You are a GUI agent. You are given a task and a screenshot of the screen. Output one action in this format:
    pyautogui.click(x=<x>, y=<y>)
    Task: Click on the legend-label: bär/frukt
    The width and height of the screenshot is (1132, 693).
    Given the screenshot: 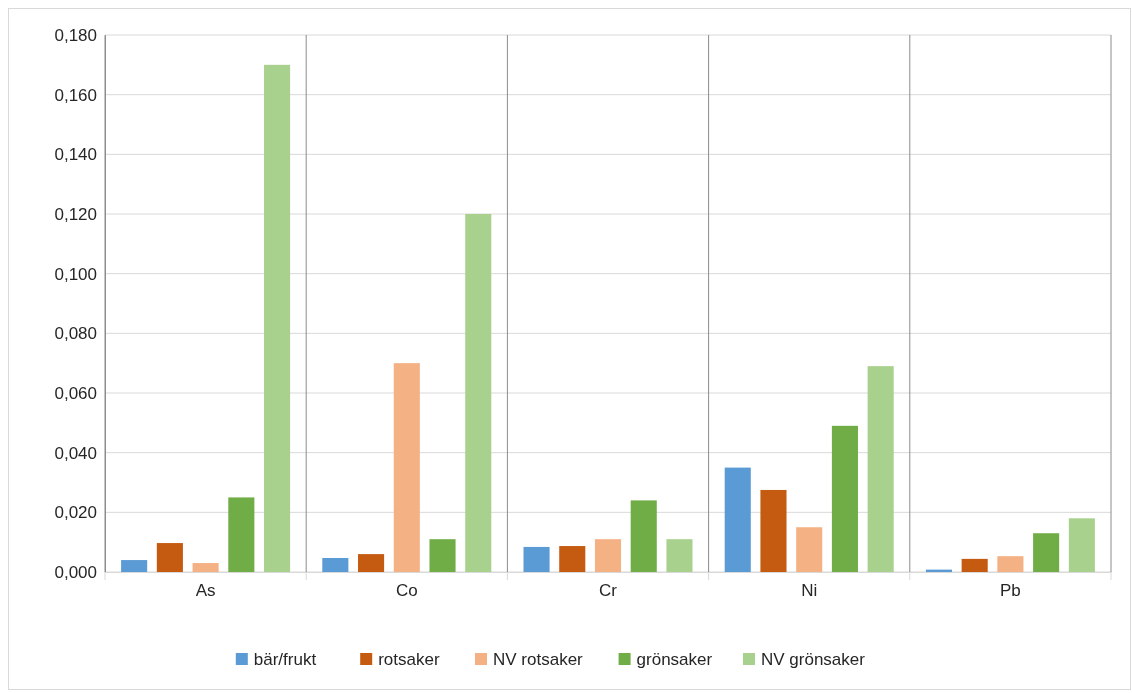 What is the action you would take?
    pyautogui.click(x=285, y=659)
    